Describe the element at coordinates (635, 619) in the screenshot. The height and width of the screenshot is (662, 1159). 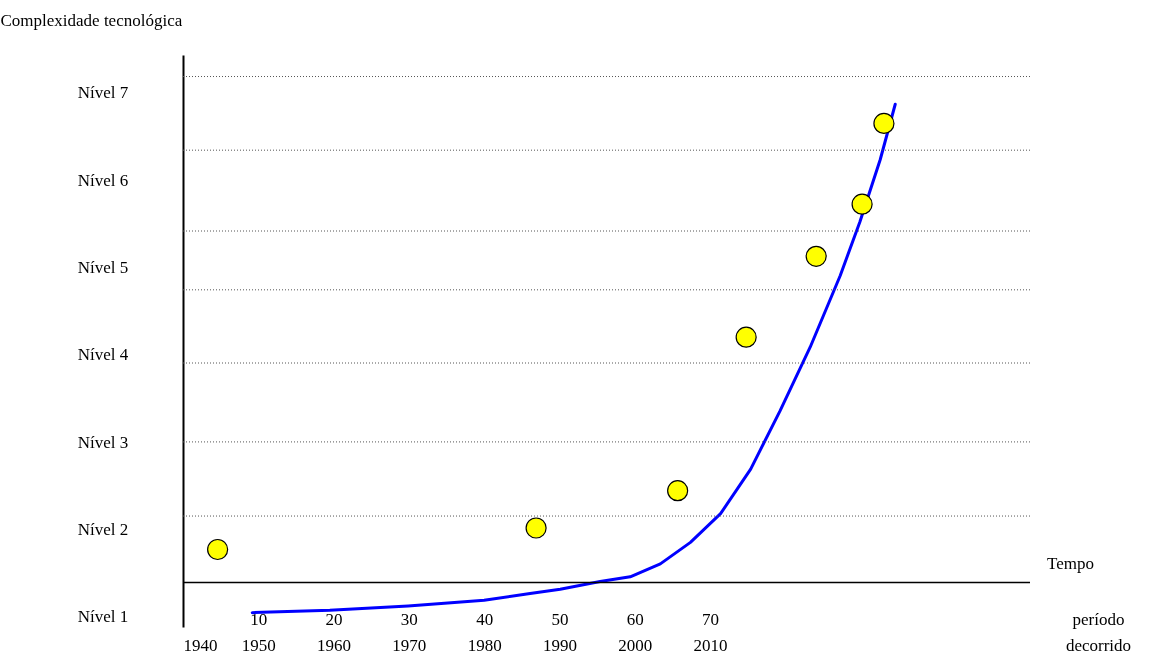
I see `x2-tick-label: 60` at that location.